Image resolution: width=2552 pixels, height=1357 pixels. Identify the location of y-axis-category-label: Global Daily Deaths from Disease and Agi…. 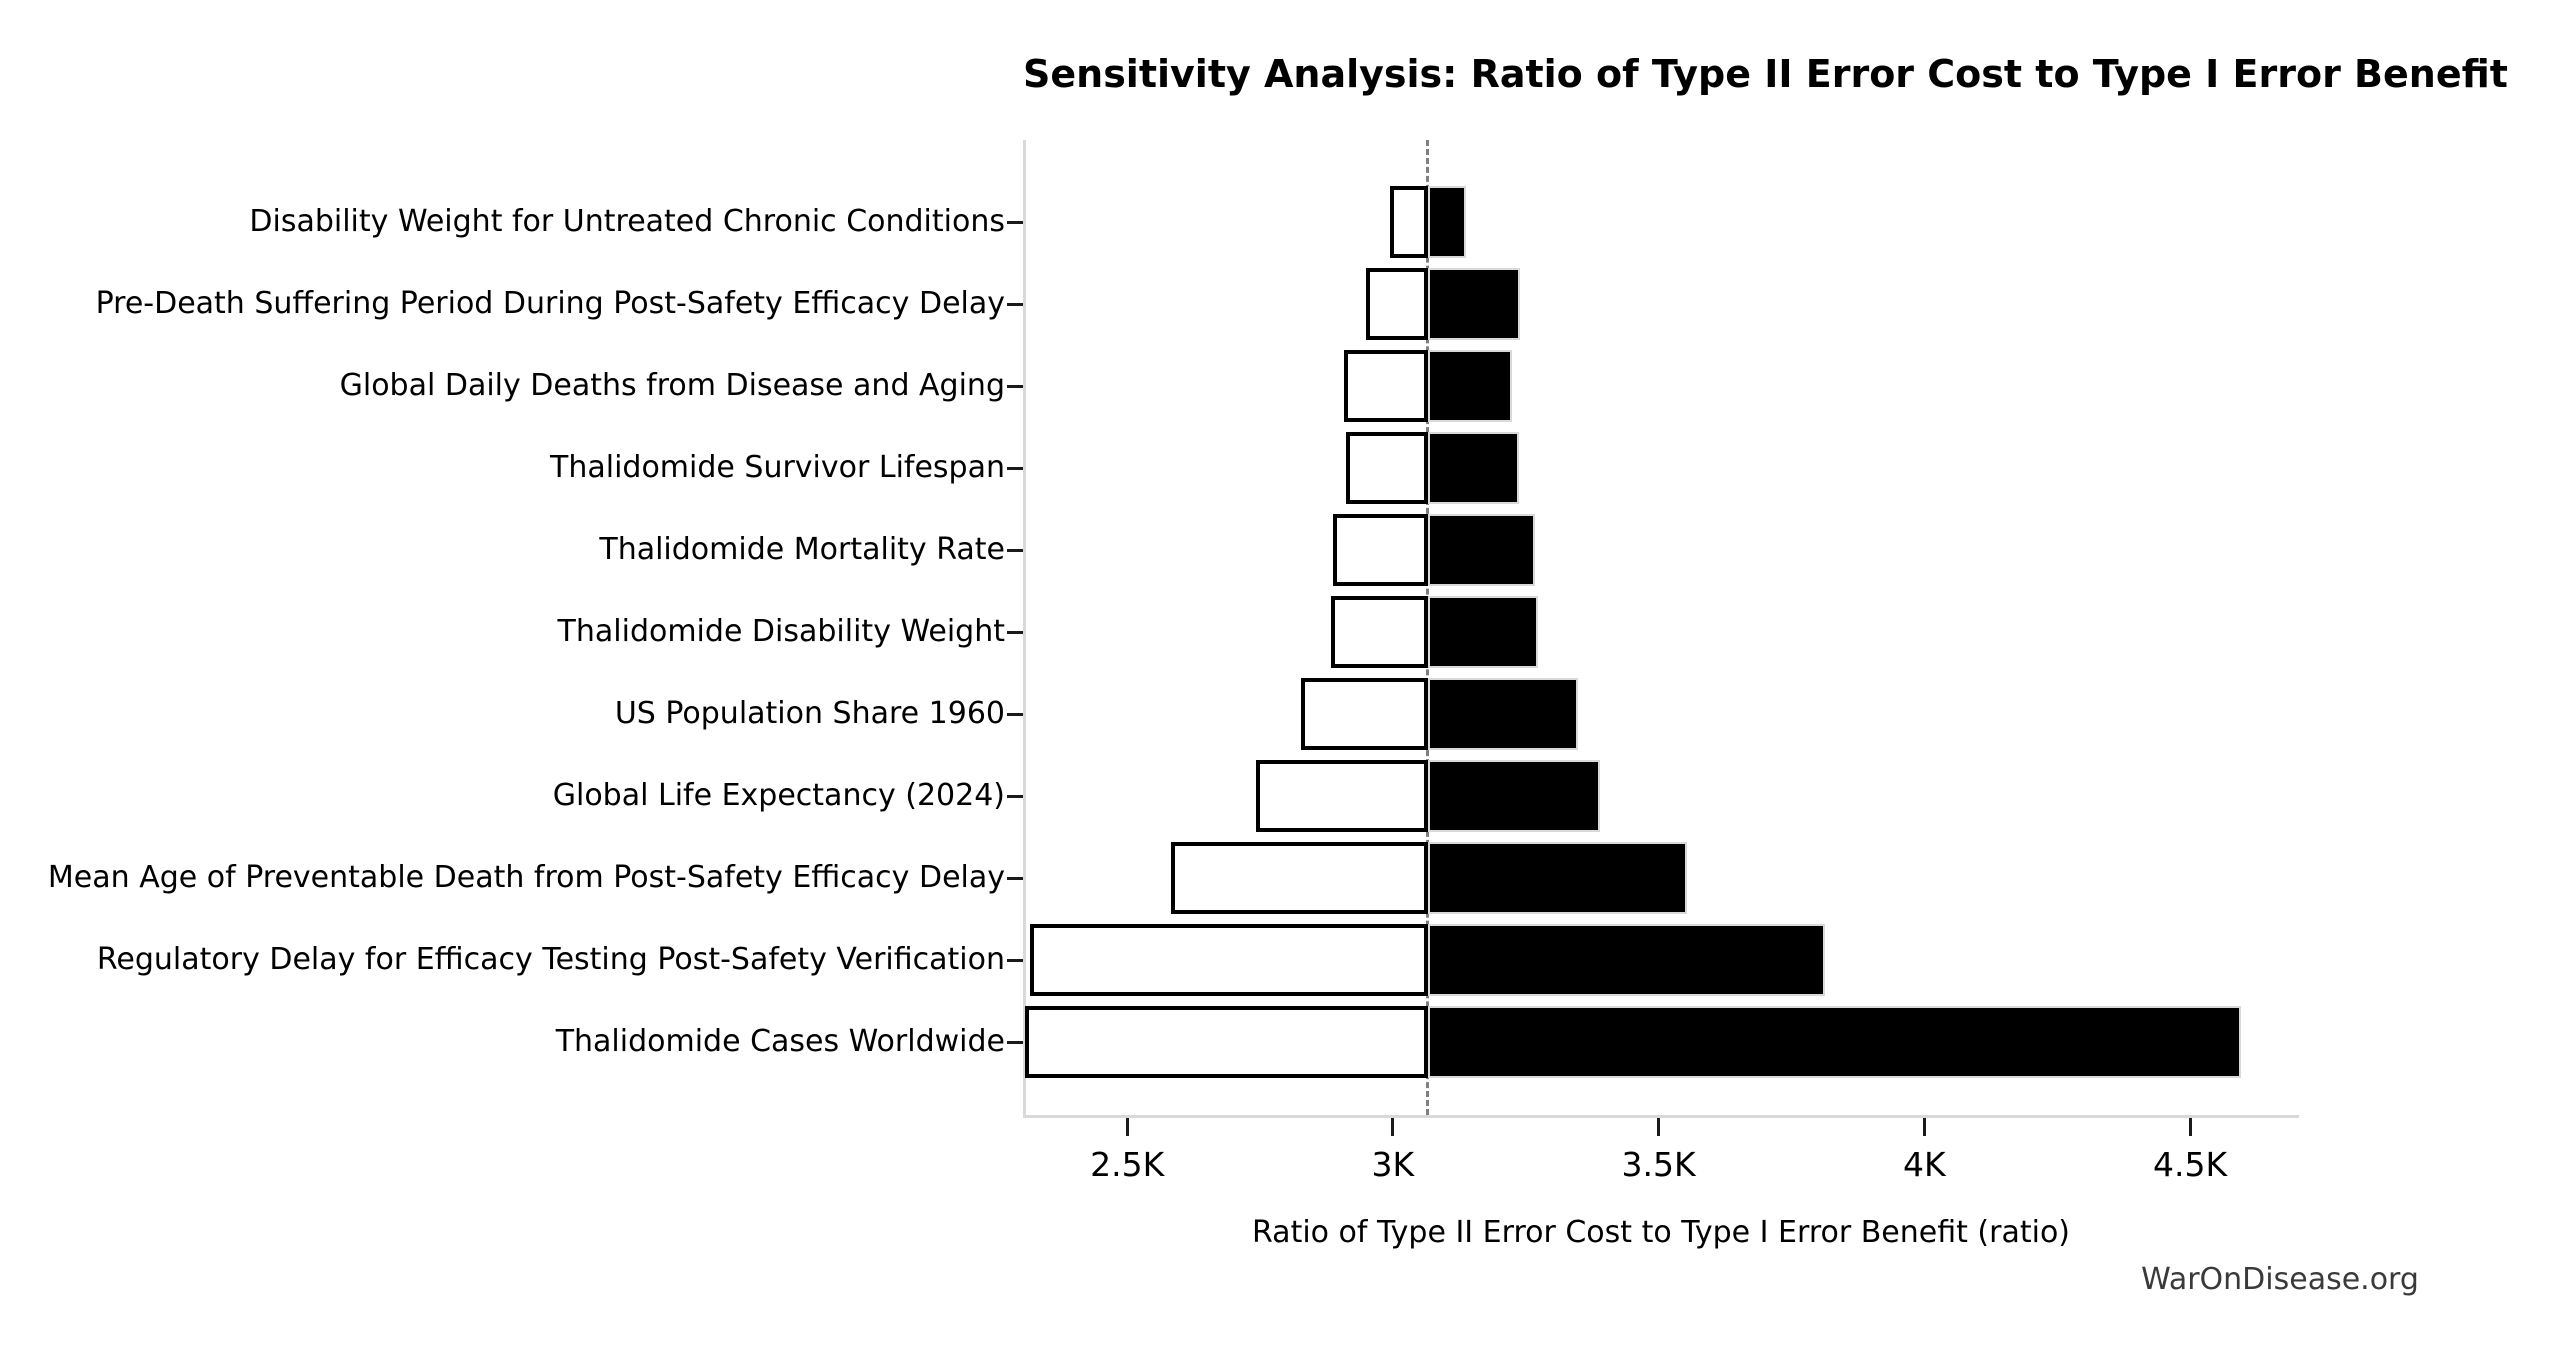
(672, 385).